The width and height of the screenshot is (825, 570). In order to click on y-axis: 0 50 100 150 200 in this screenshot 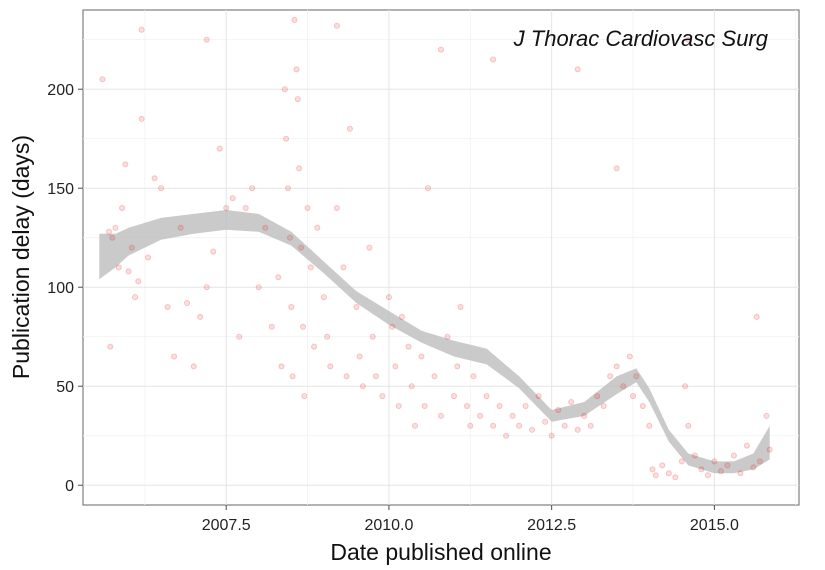, I will do `click(65, 288)`.